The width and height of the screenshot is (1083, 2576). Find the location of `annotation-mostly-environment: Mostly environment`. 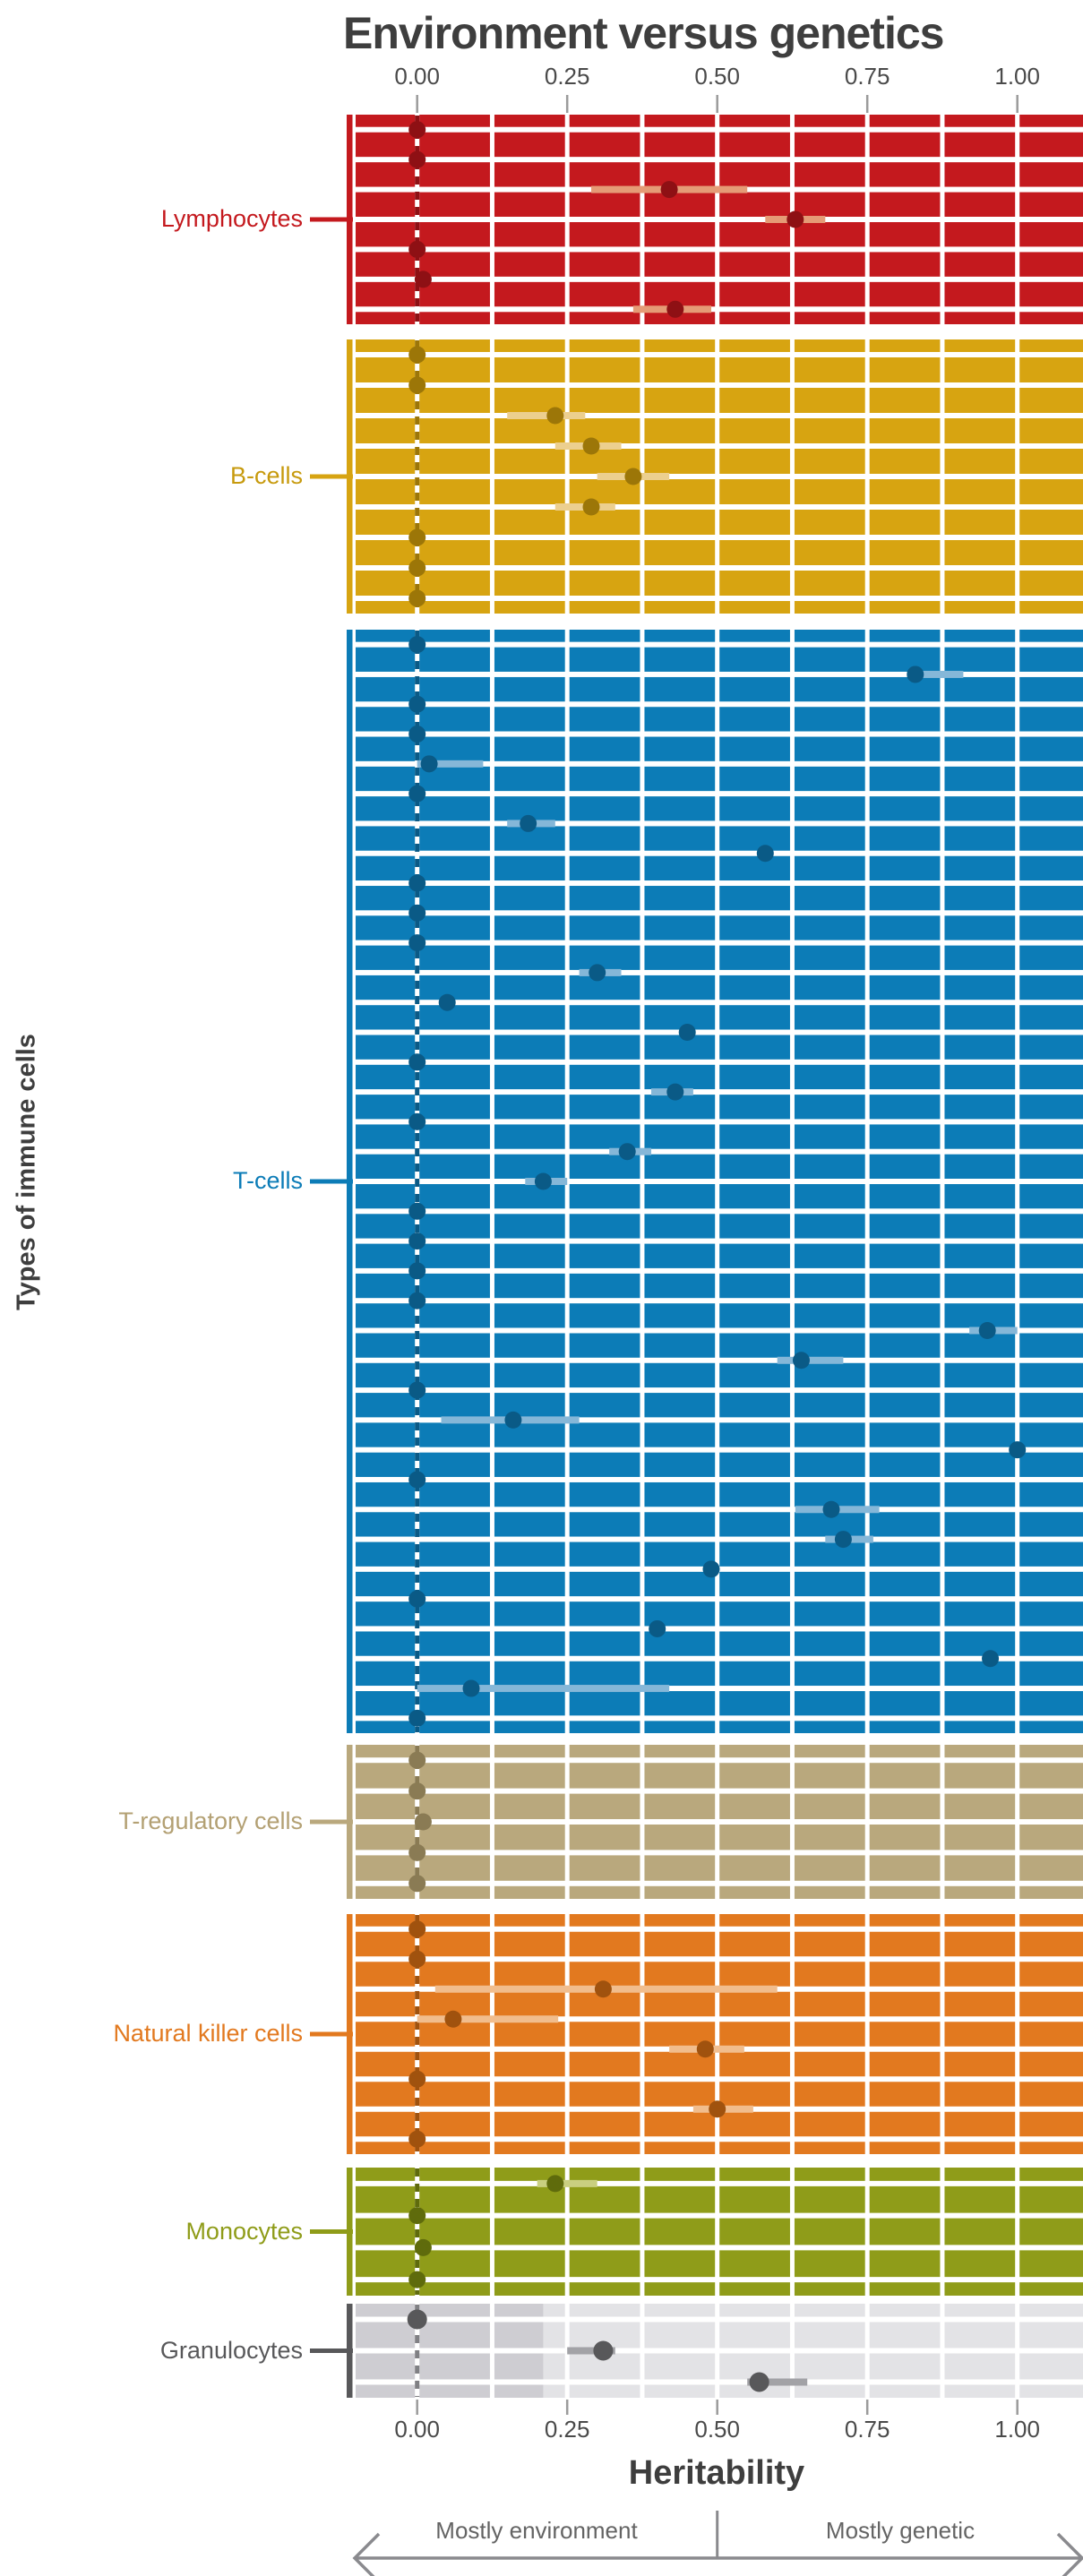

annotation-mostly-environment: Mostly environment is located at coordinates (536, 2530).